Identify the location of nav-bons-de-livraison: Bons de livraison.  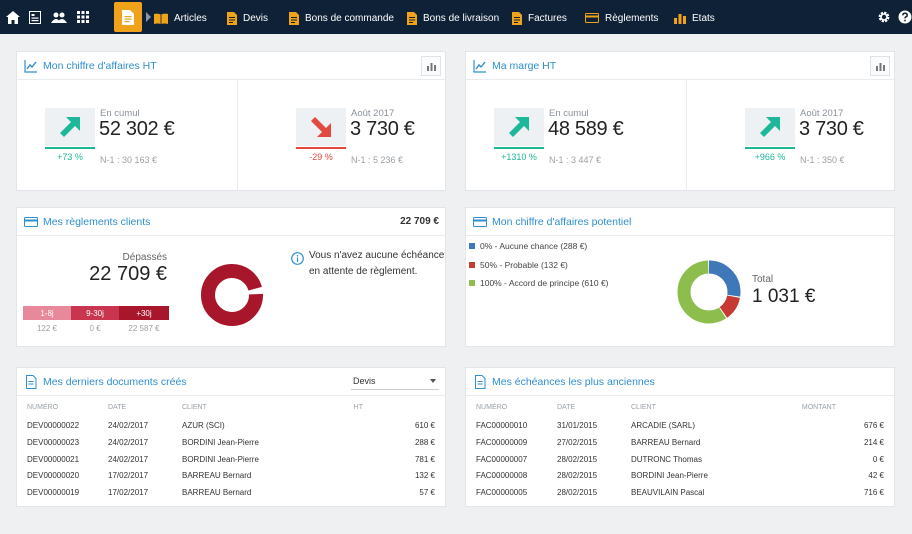
(453, 18).